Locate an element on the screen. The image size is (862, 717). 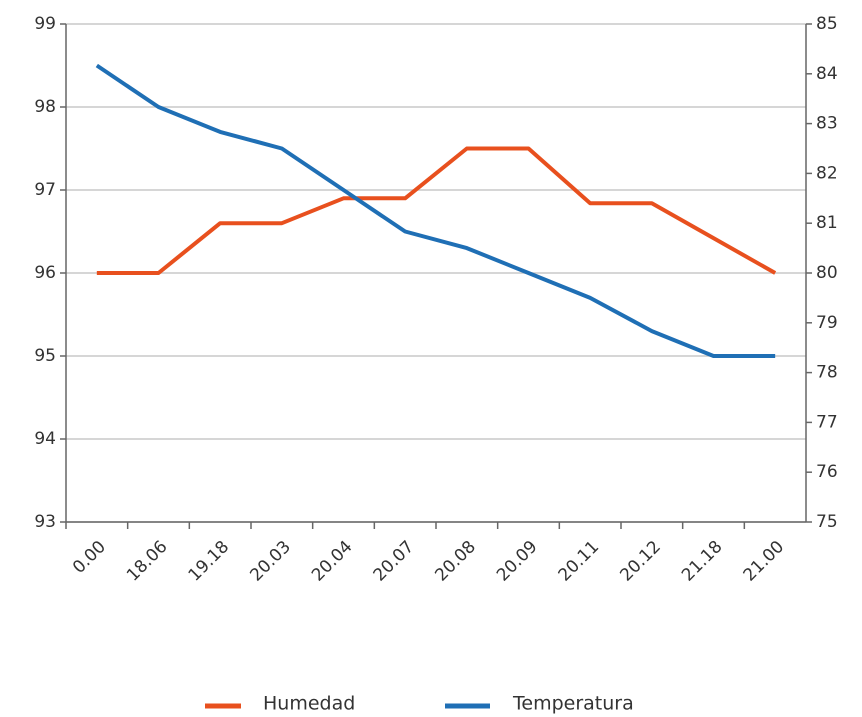
x-tick-label: 20.11 is located at coordinates (579, 561).